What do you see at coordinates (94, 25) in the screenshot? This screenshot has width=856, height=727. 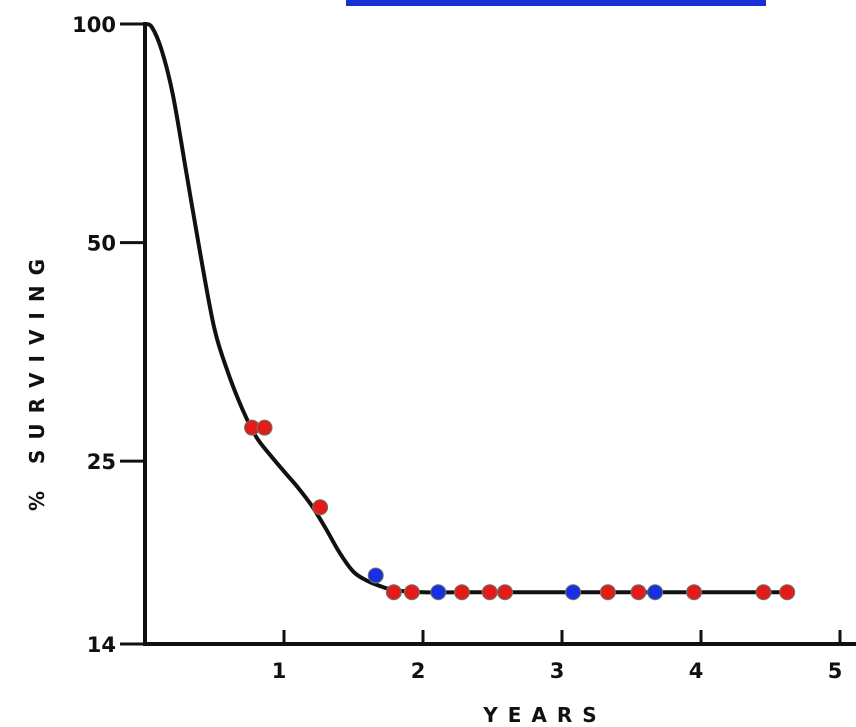 I see `y-tick-label: 100` at bounding box center [94, 25].